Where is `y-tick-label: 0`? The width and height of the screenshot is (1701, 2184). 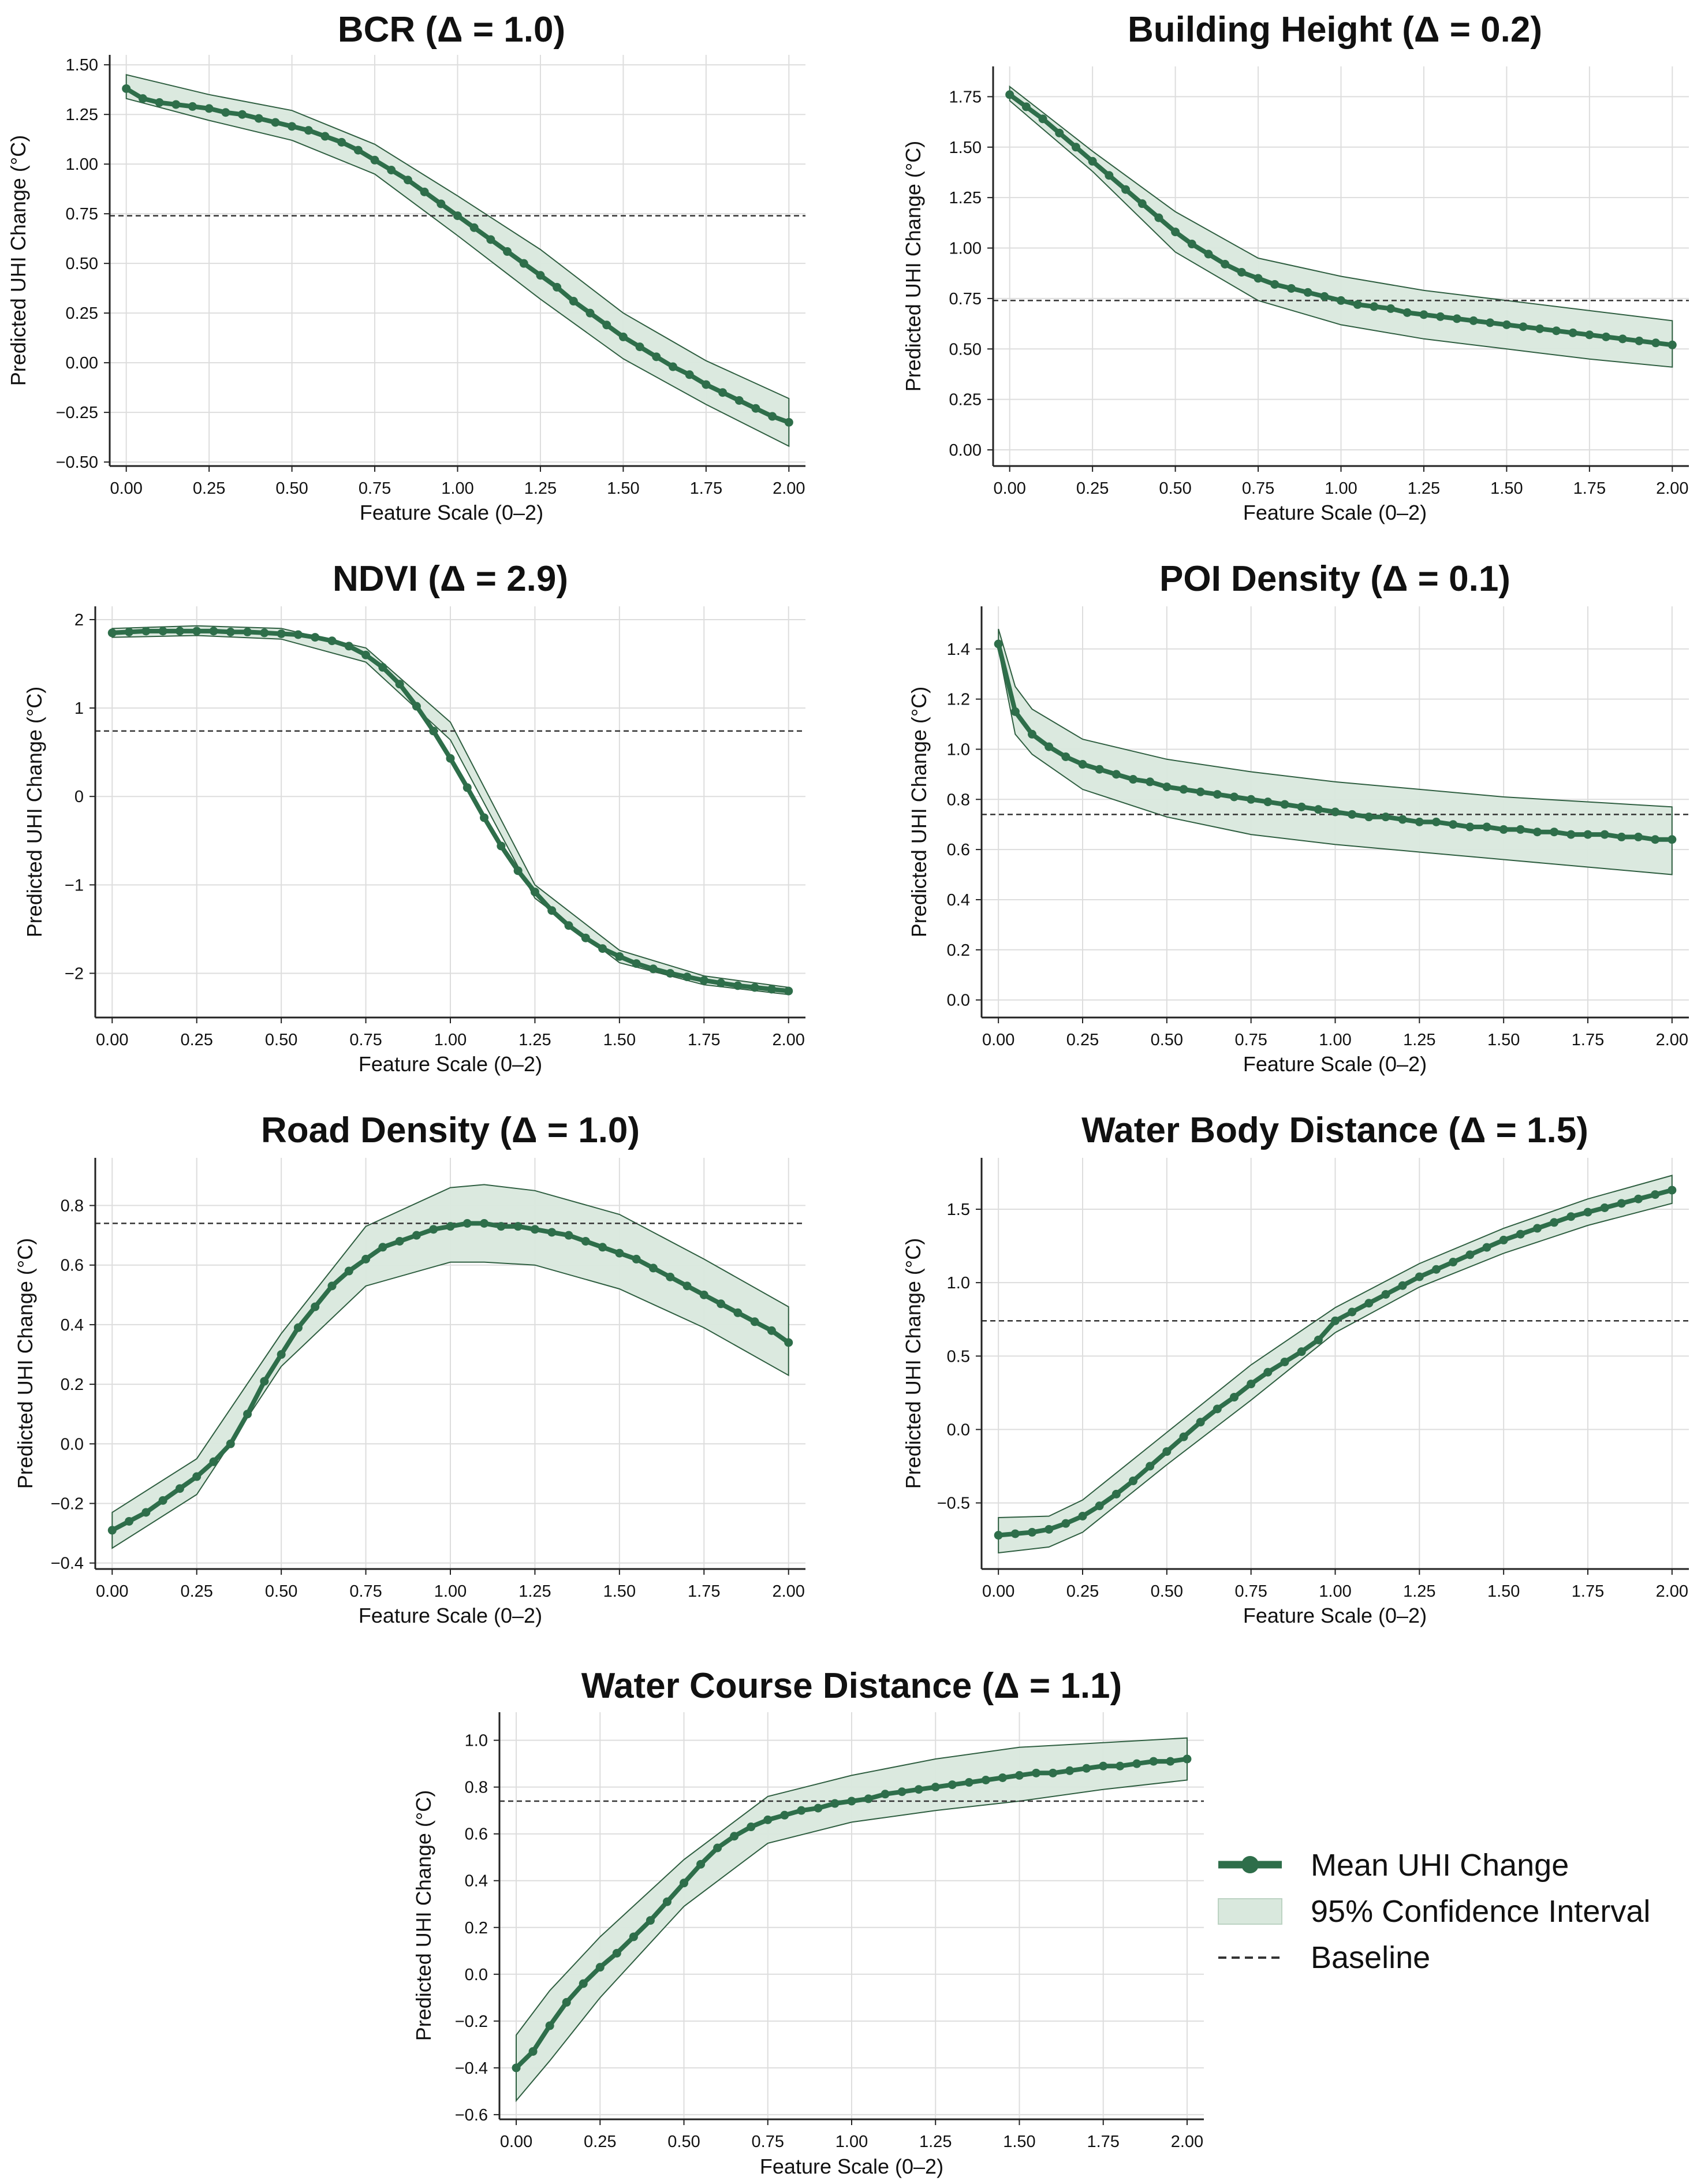
y-tick-label: 0 is located at coordinates (79, 797).